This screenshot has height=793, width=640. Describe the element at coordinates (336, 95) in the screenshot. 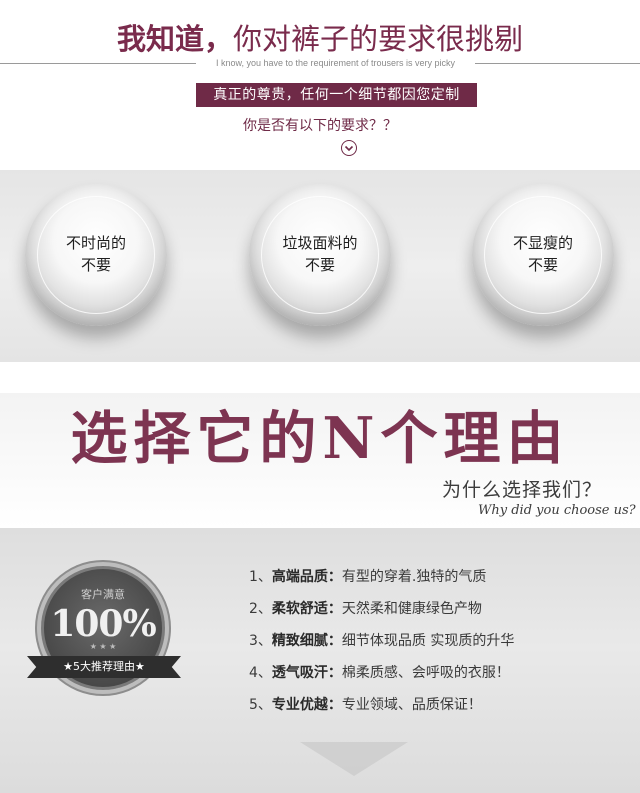

I see `tagline-banner: 真正的尊贵，任何一个细节都因您定制` at that location.